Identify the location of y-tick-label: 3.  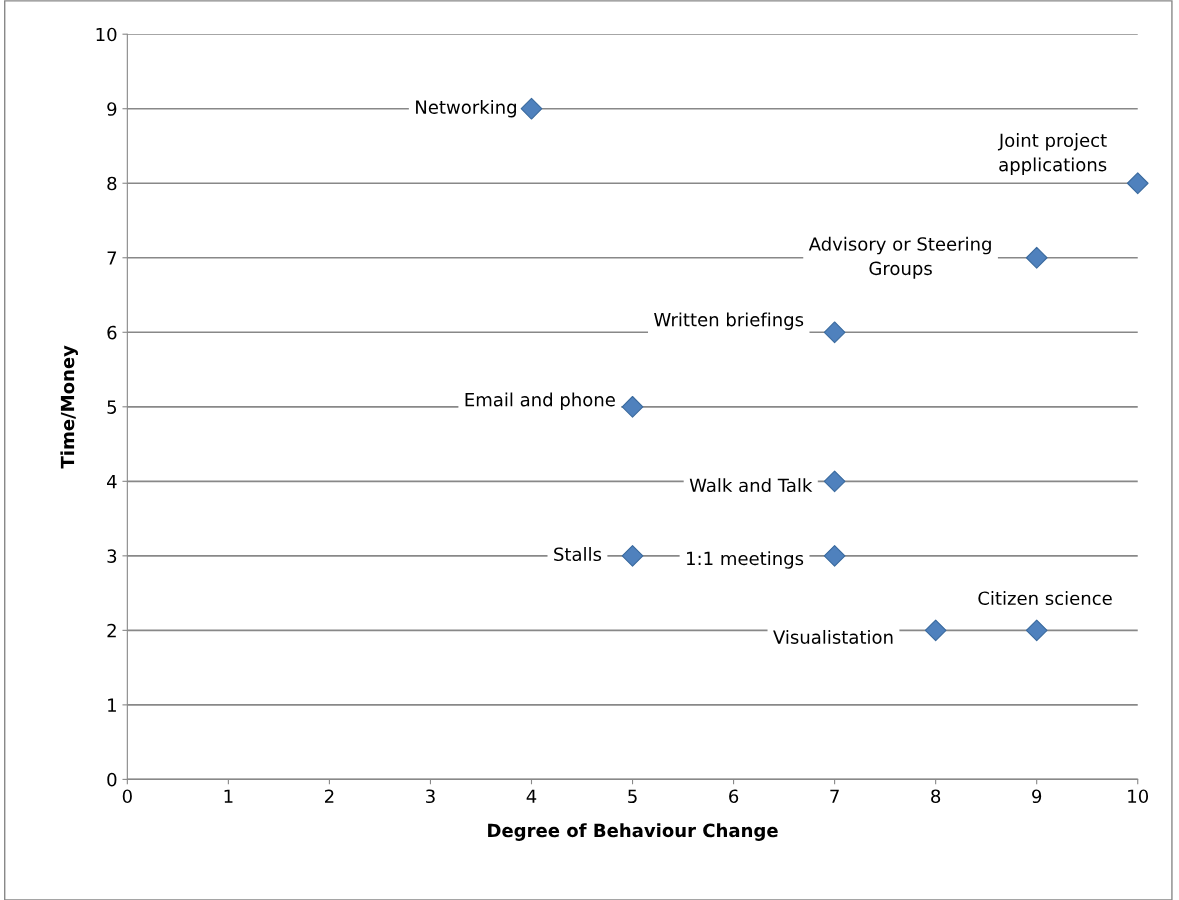
(112, 556).